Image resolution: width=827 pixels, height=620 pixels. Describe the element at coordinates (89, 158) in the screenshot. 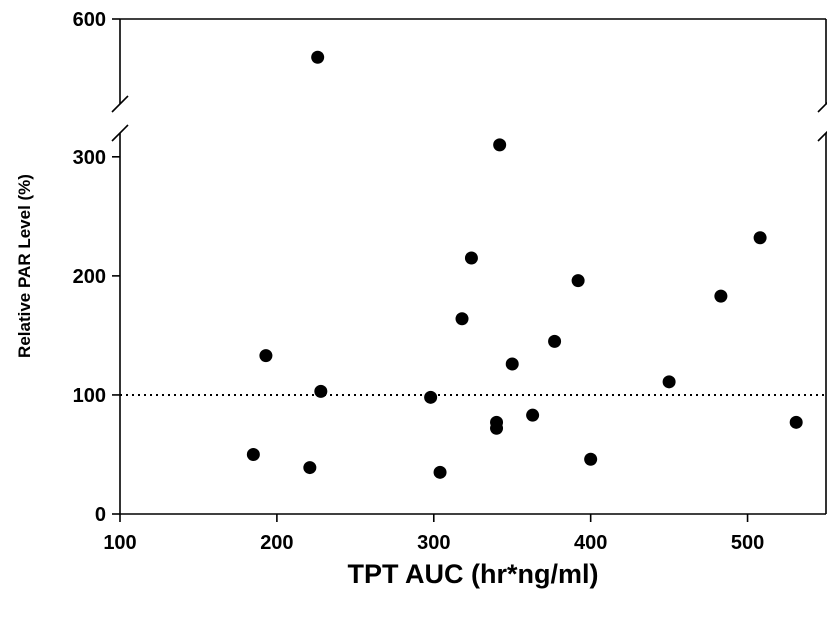

I see `y-tick-label: 300` at that location.